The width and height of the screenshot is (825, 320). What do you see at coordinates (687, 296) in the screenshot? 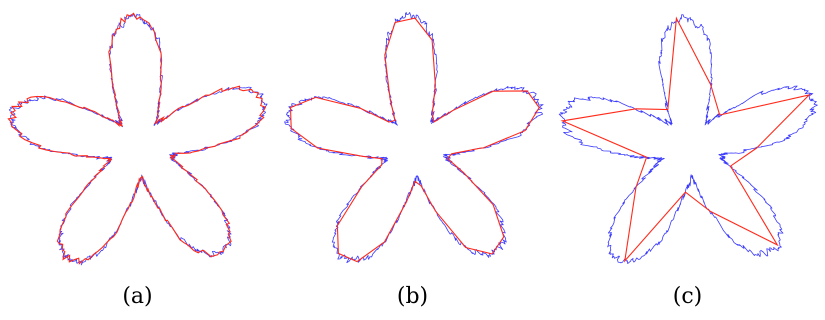
I see `panel-c-caption: (c)` at bounding box center [687, 296].